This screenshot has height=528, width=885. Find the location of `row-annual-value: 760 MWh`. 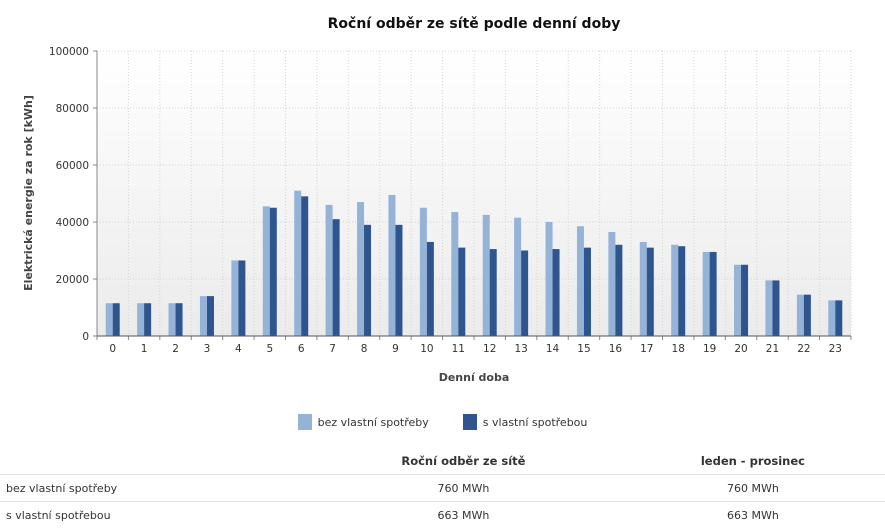

row-annual-value: 760 MWh is located at coordinates (463, 488).